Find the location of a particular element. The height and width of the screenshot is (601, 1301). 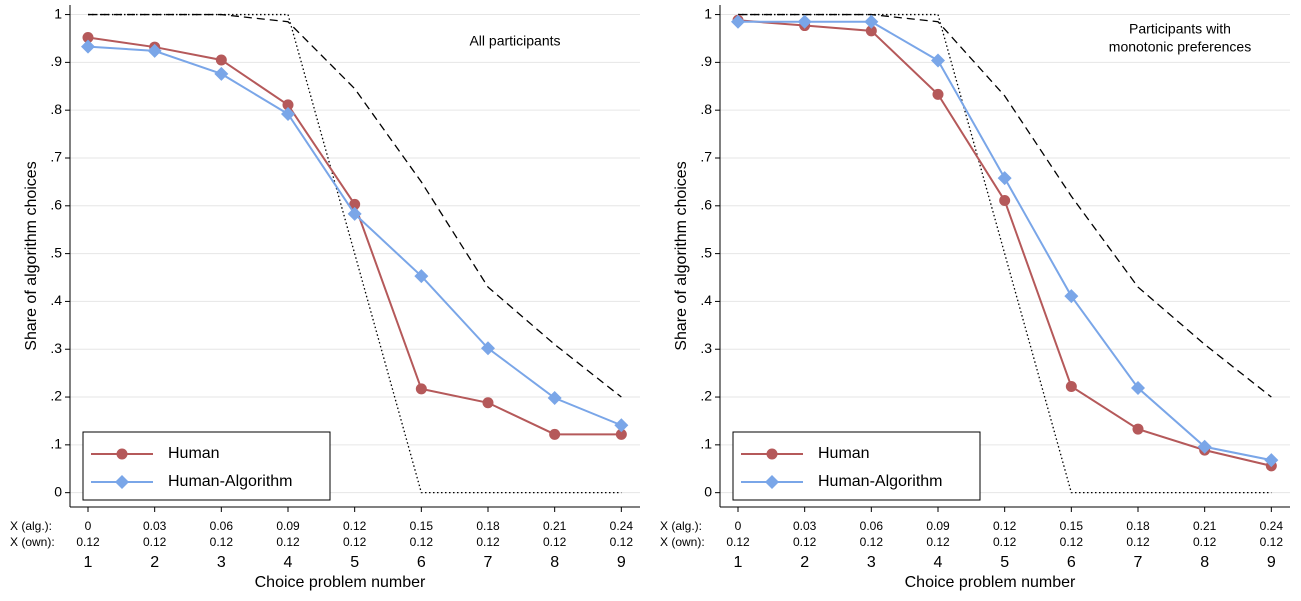

x-alg-value: 0.21 is located at coordinates (555, 526).